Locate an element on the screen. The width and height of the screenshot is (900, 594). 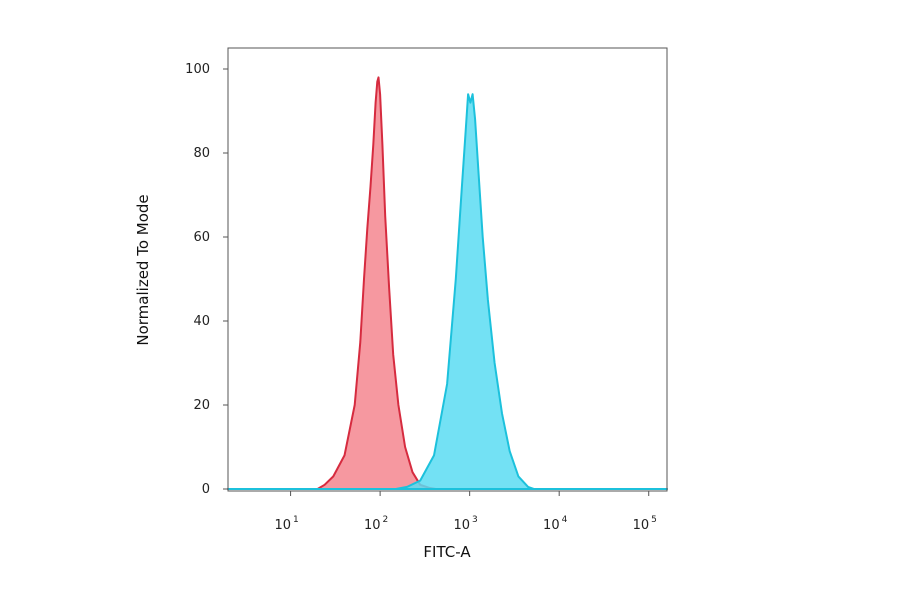
y-axis-title: Normalized To Mode is located at coordinates (143, 269).